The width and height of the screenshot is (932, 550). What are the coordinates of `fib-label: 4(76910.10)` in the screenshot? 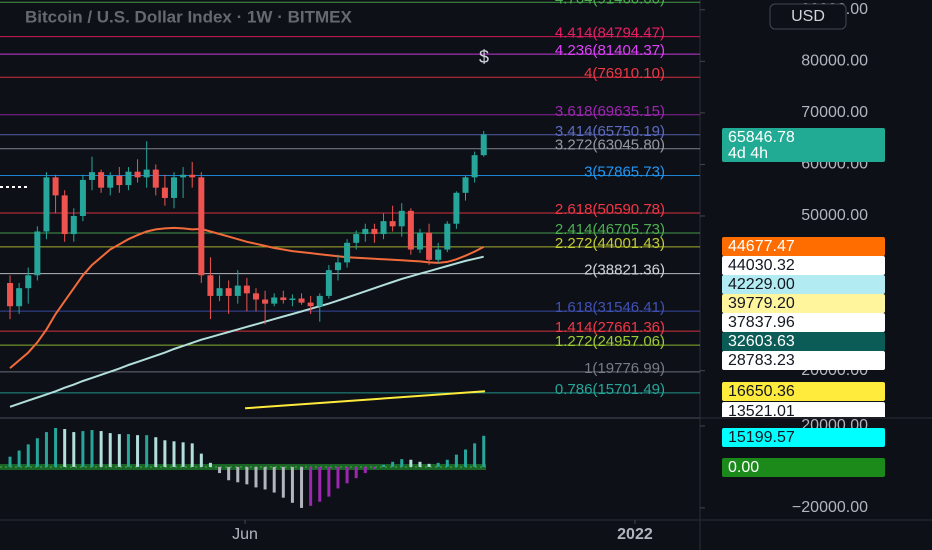 It's located at (624, 73).